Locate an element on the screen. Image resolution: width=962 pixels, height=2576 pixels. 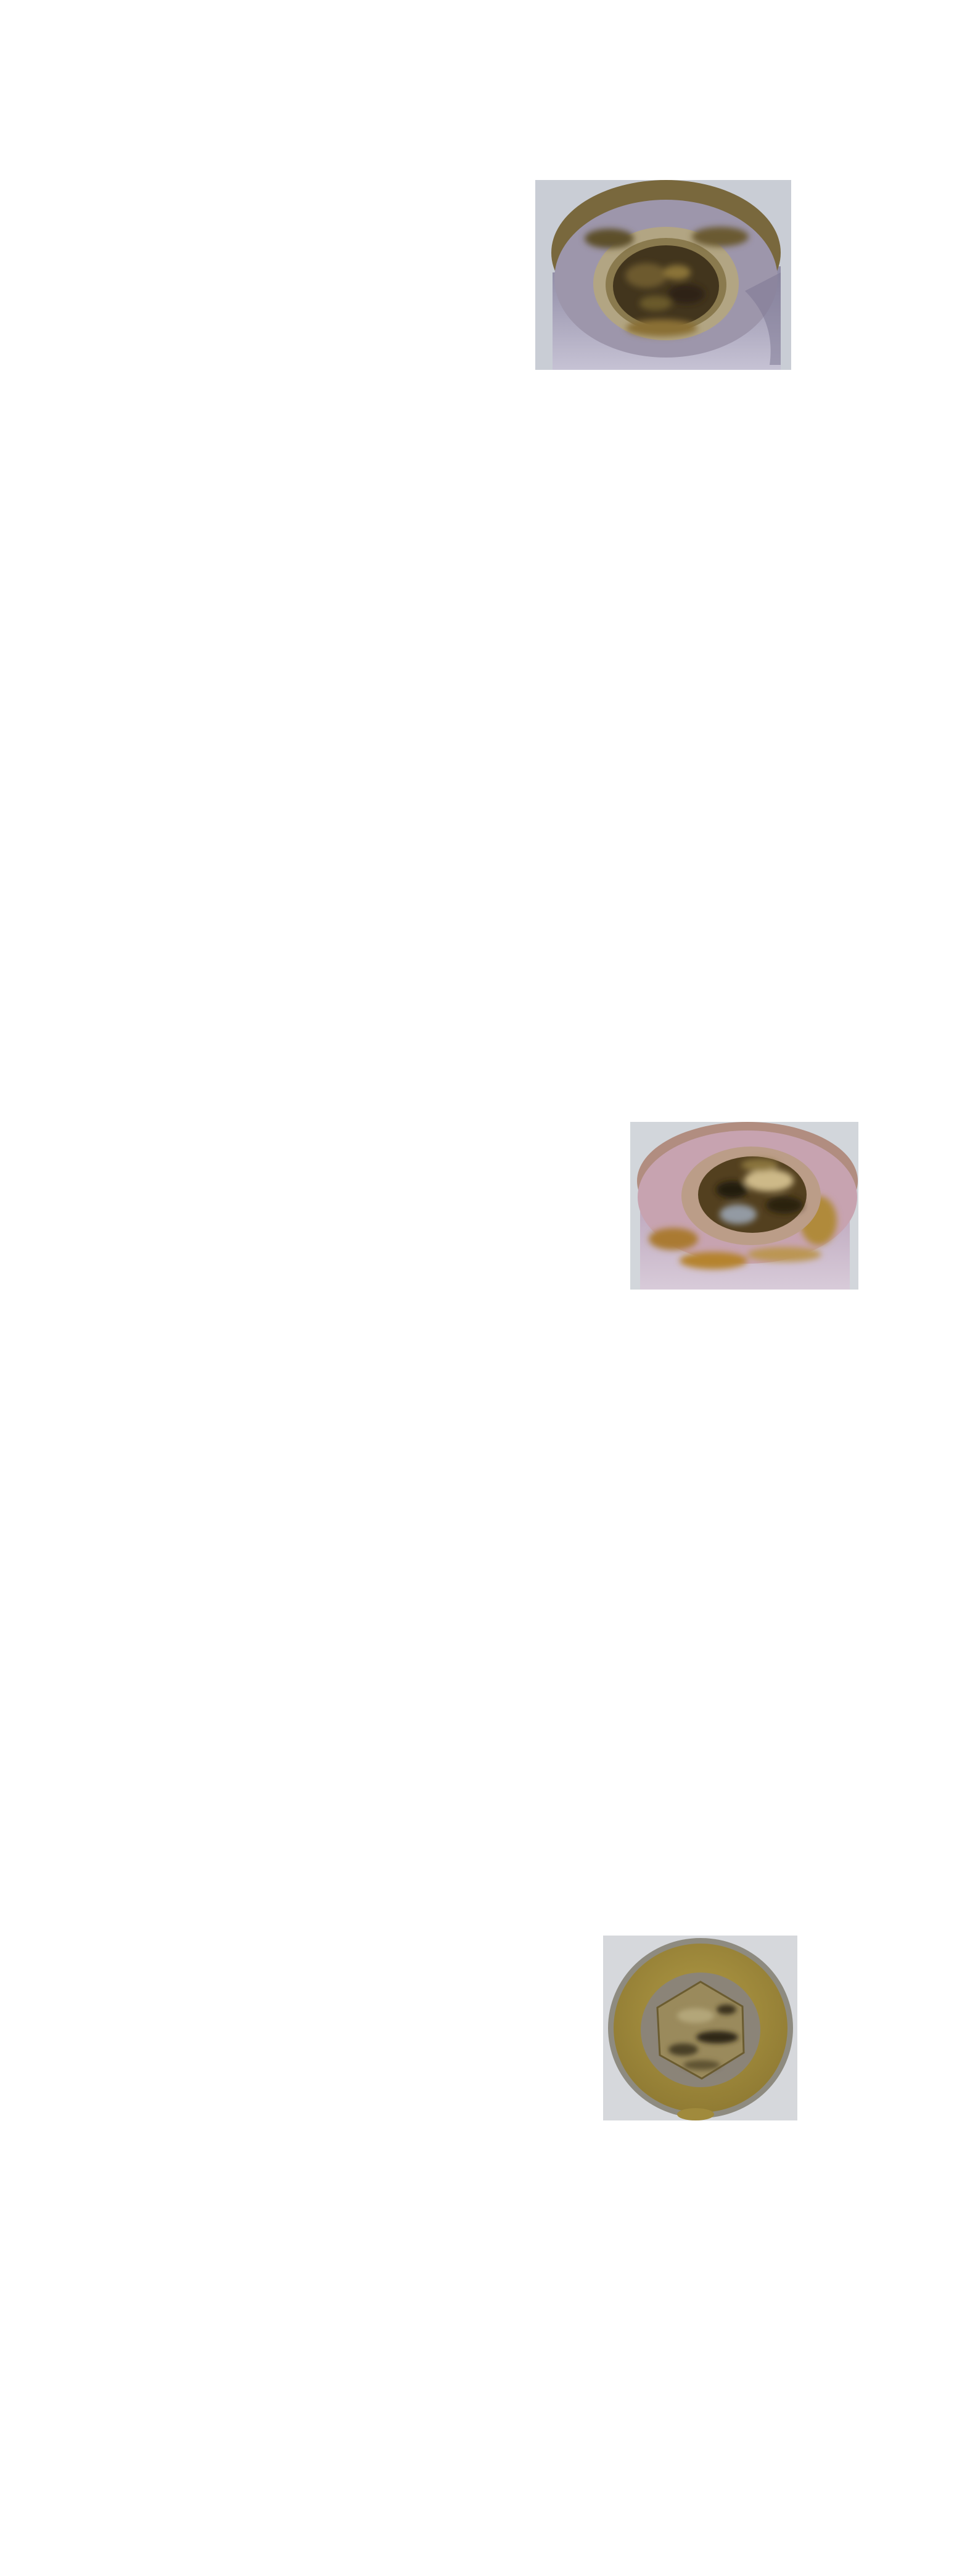
sample-photo-nacl is located at coordinates (744, 1206).